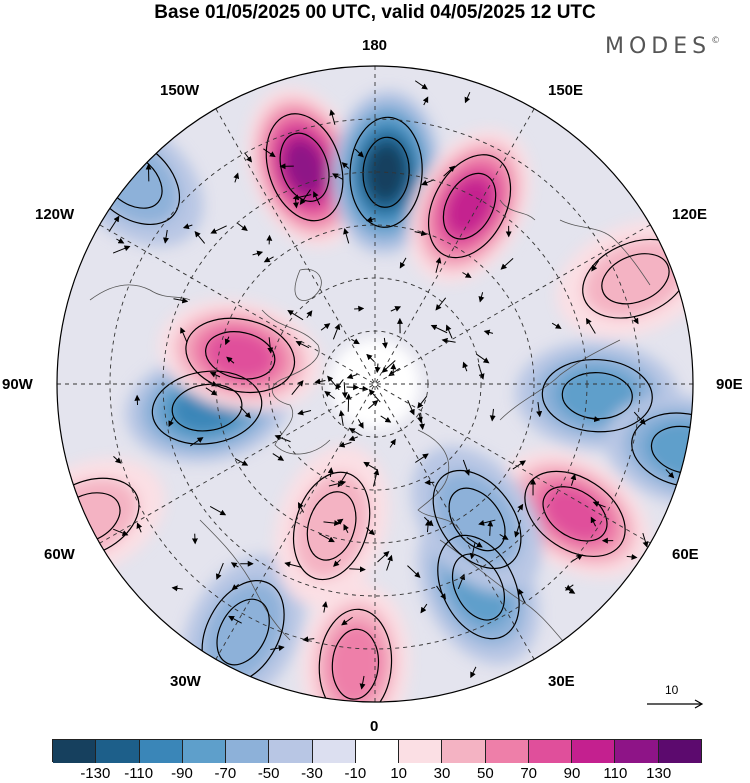 The width and height of the screenshot is (750, 783). I want to click on coastline-siberia, so click(560, 380).